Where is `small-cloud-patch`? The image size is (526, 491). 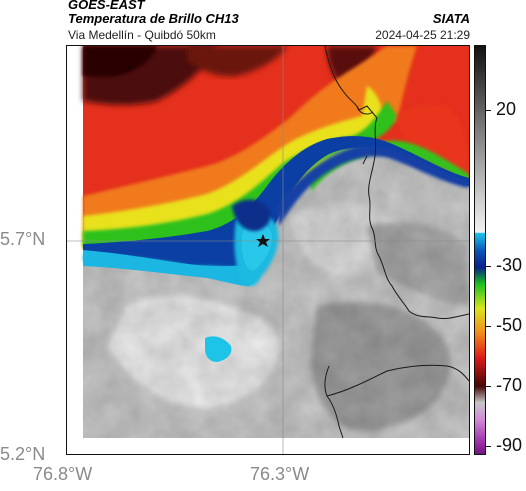 small-cloud-patch is located at coordinates (218, 349).